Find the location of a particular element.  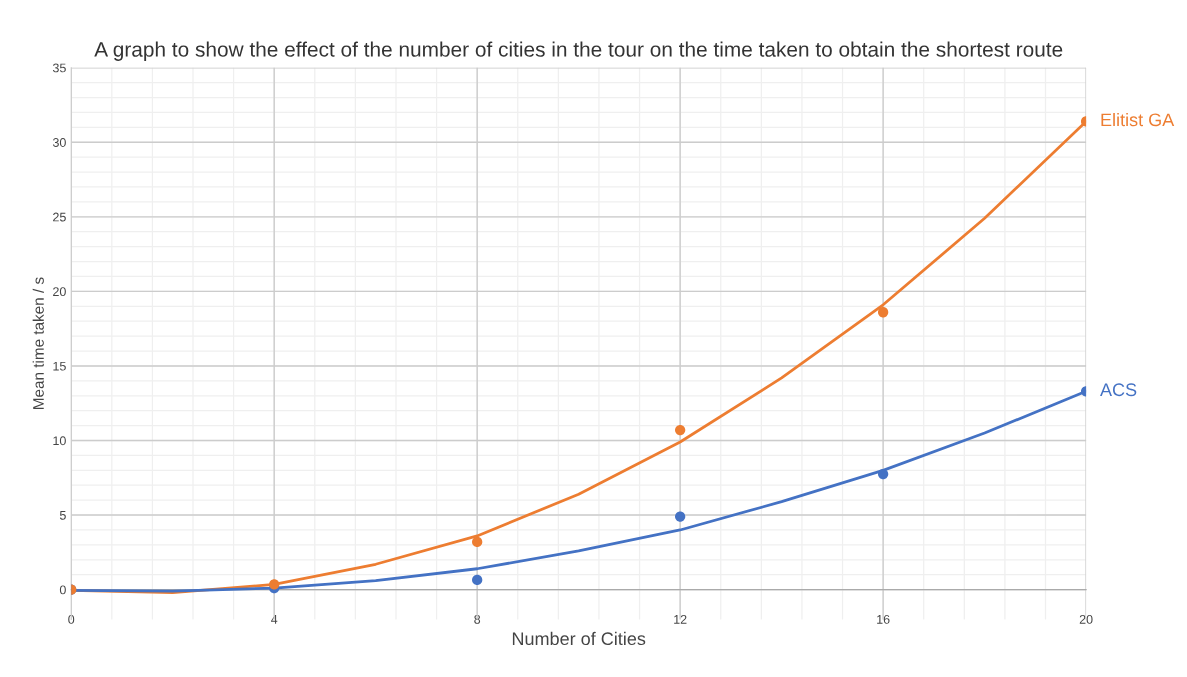

y-tick-label: 20 is located at coordinates (59, 292).